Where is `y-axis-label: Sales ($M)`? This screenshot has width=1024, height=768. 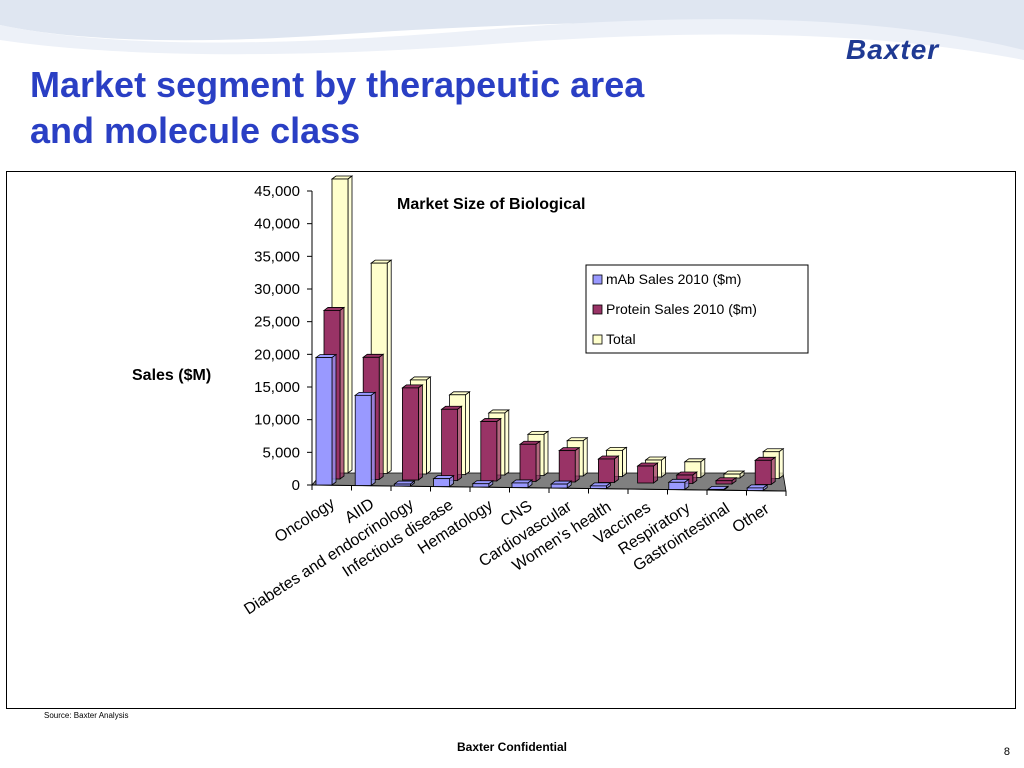 y-axis-label: Sales ($M) is located at coordinates (171, 375).